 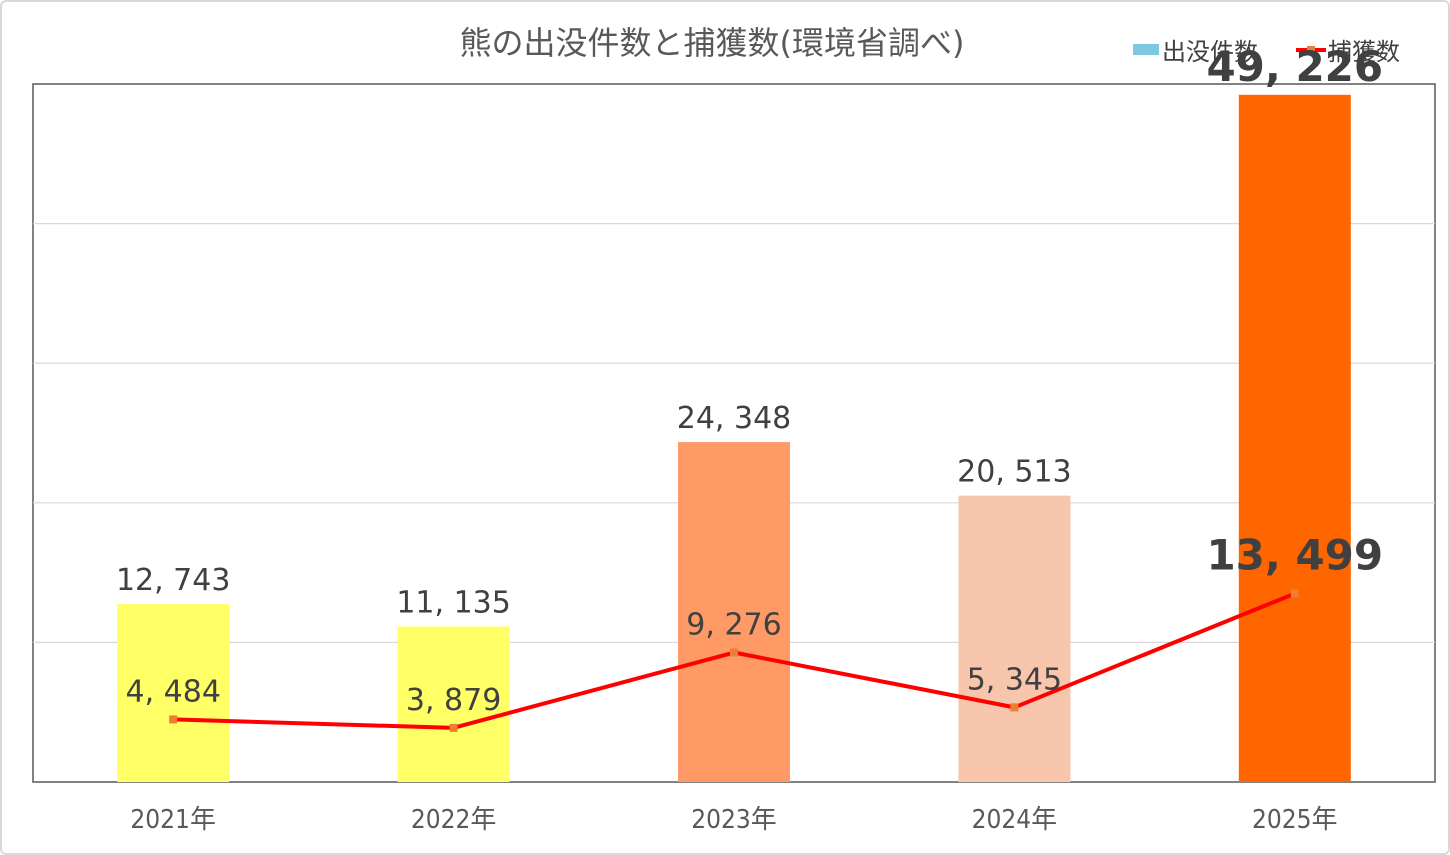 What do you see at coordinates (1295, 820) in the screenshot?
I see `x-tick-label: 2025年` at bounding box center [1295, 820].